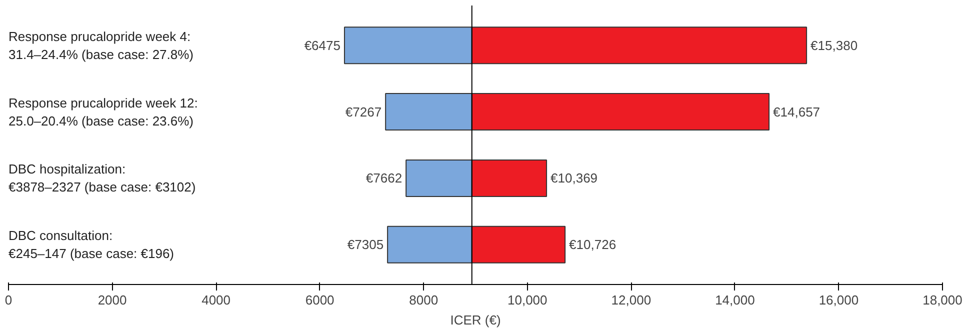 Image resolution: width=964 pixels, height=330 pixels. What do you see at coordinates (103, 111) in the screenshot?
I see `y-tick-label: Response prucalopride week 12: 25.0–20.4% (base case: 23.6%)` at bounding box center [103, 111].